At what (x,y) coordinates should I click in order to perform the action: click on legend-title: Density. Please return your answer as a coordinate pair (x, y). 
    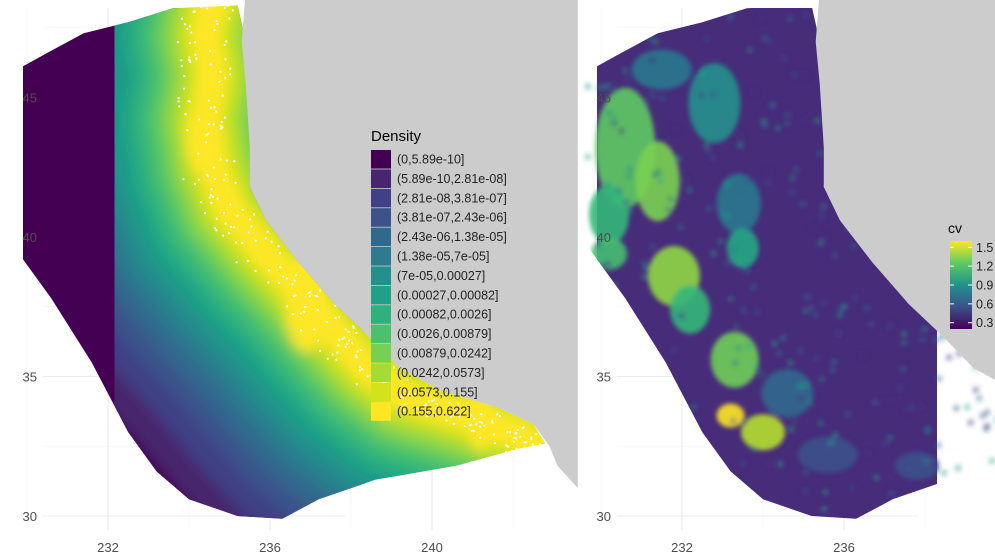
    Looking at the image, I should click on (396, 136).